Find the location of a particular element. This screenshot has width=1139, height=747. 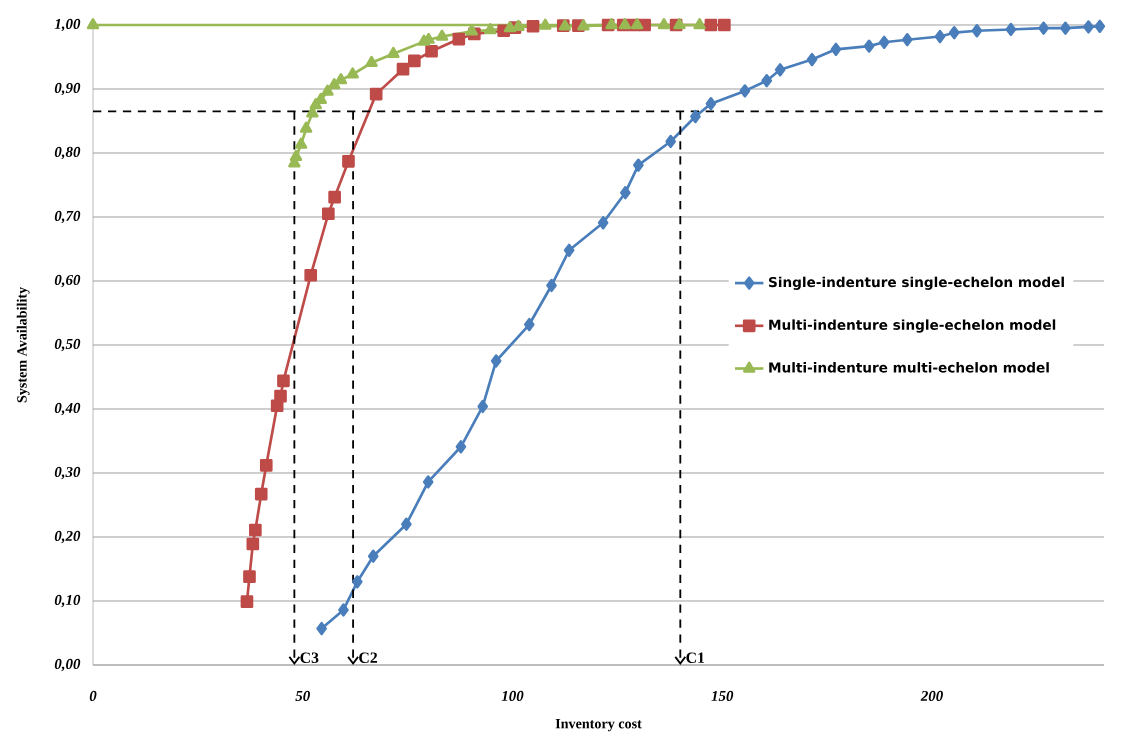

ref-line-label: C1 is located at coordinates (695, 658).